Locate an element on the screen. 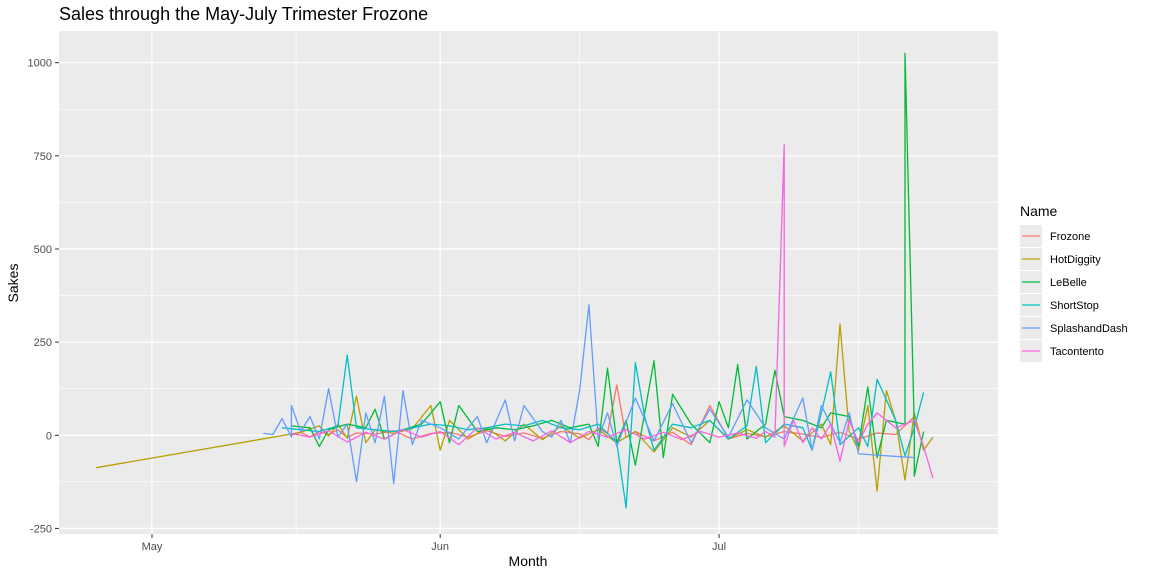  x-axis-title: Month is located at coordinates (528, 561).